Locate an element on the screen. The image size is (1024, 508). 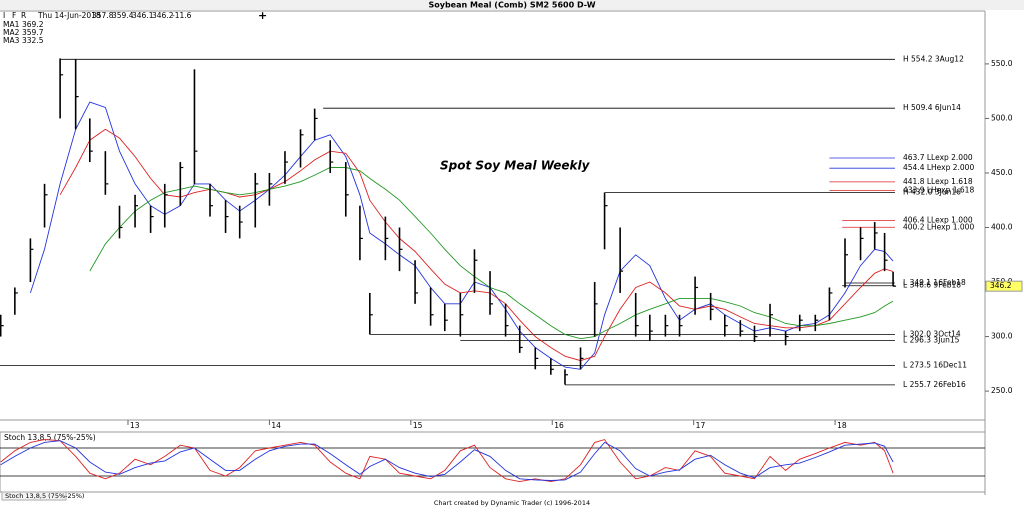
level-label: H 432.0 3Jun16 is located at coordinates (932, 192).